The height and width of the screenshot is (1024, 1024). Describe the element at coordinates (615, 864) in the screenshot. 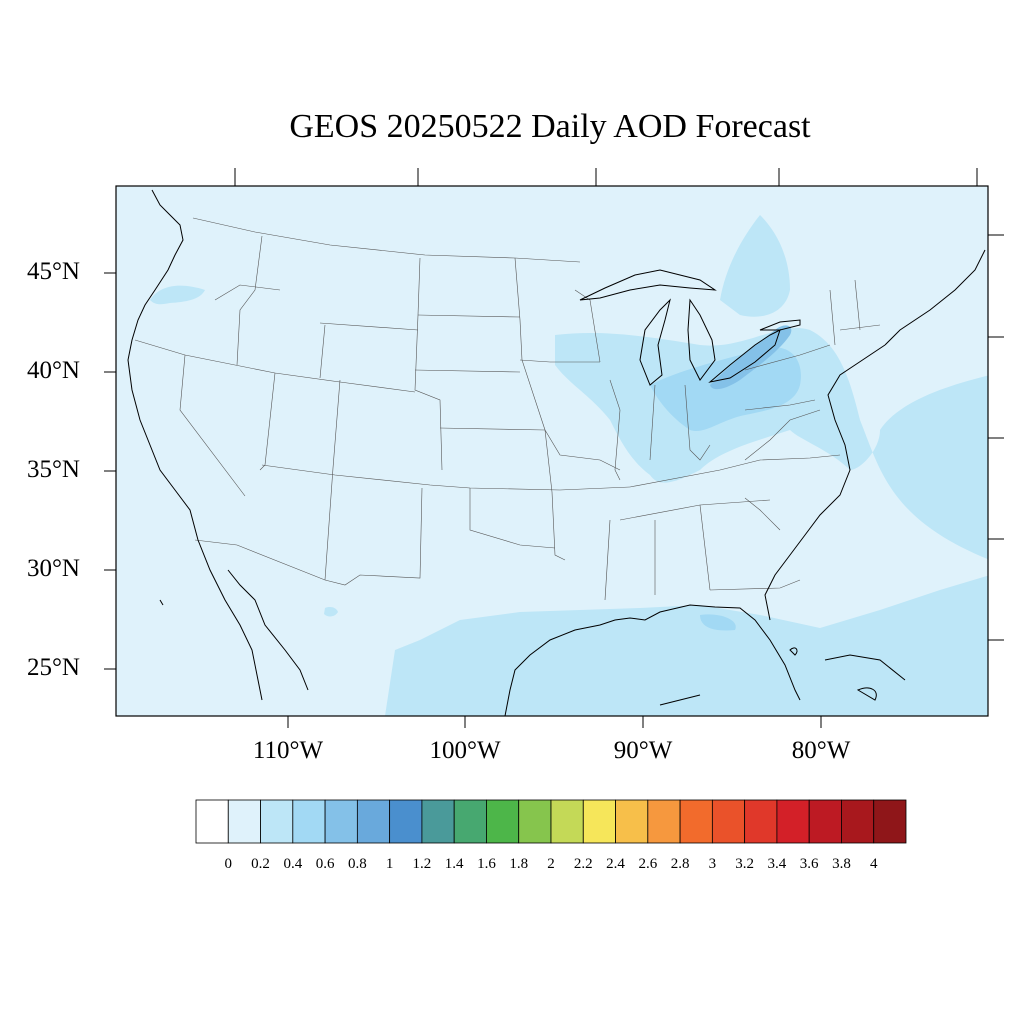

I see `colorbar-label-12: 2.4` at that location.